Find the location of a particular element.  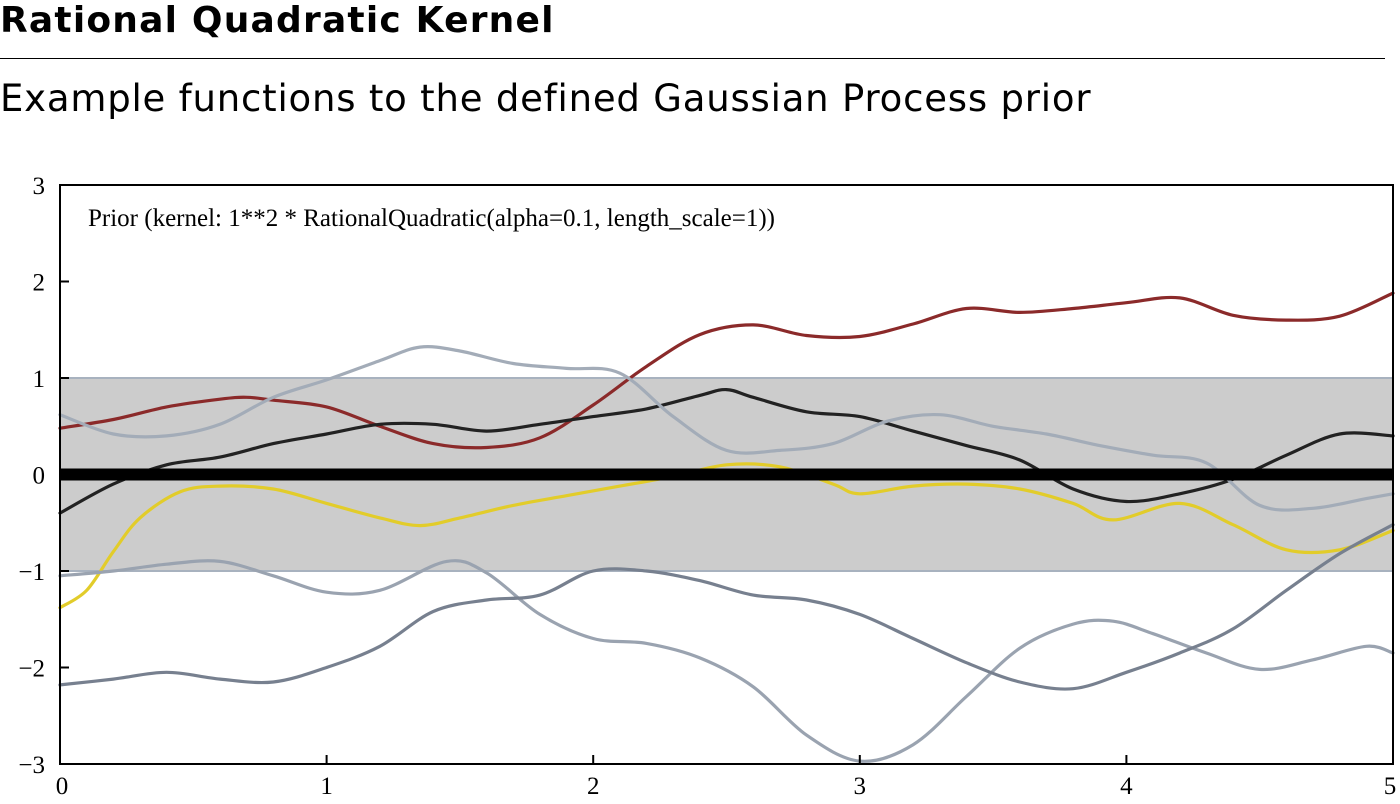

y-tick-label: 2 is located at coordinates (39, 283).